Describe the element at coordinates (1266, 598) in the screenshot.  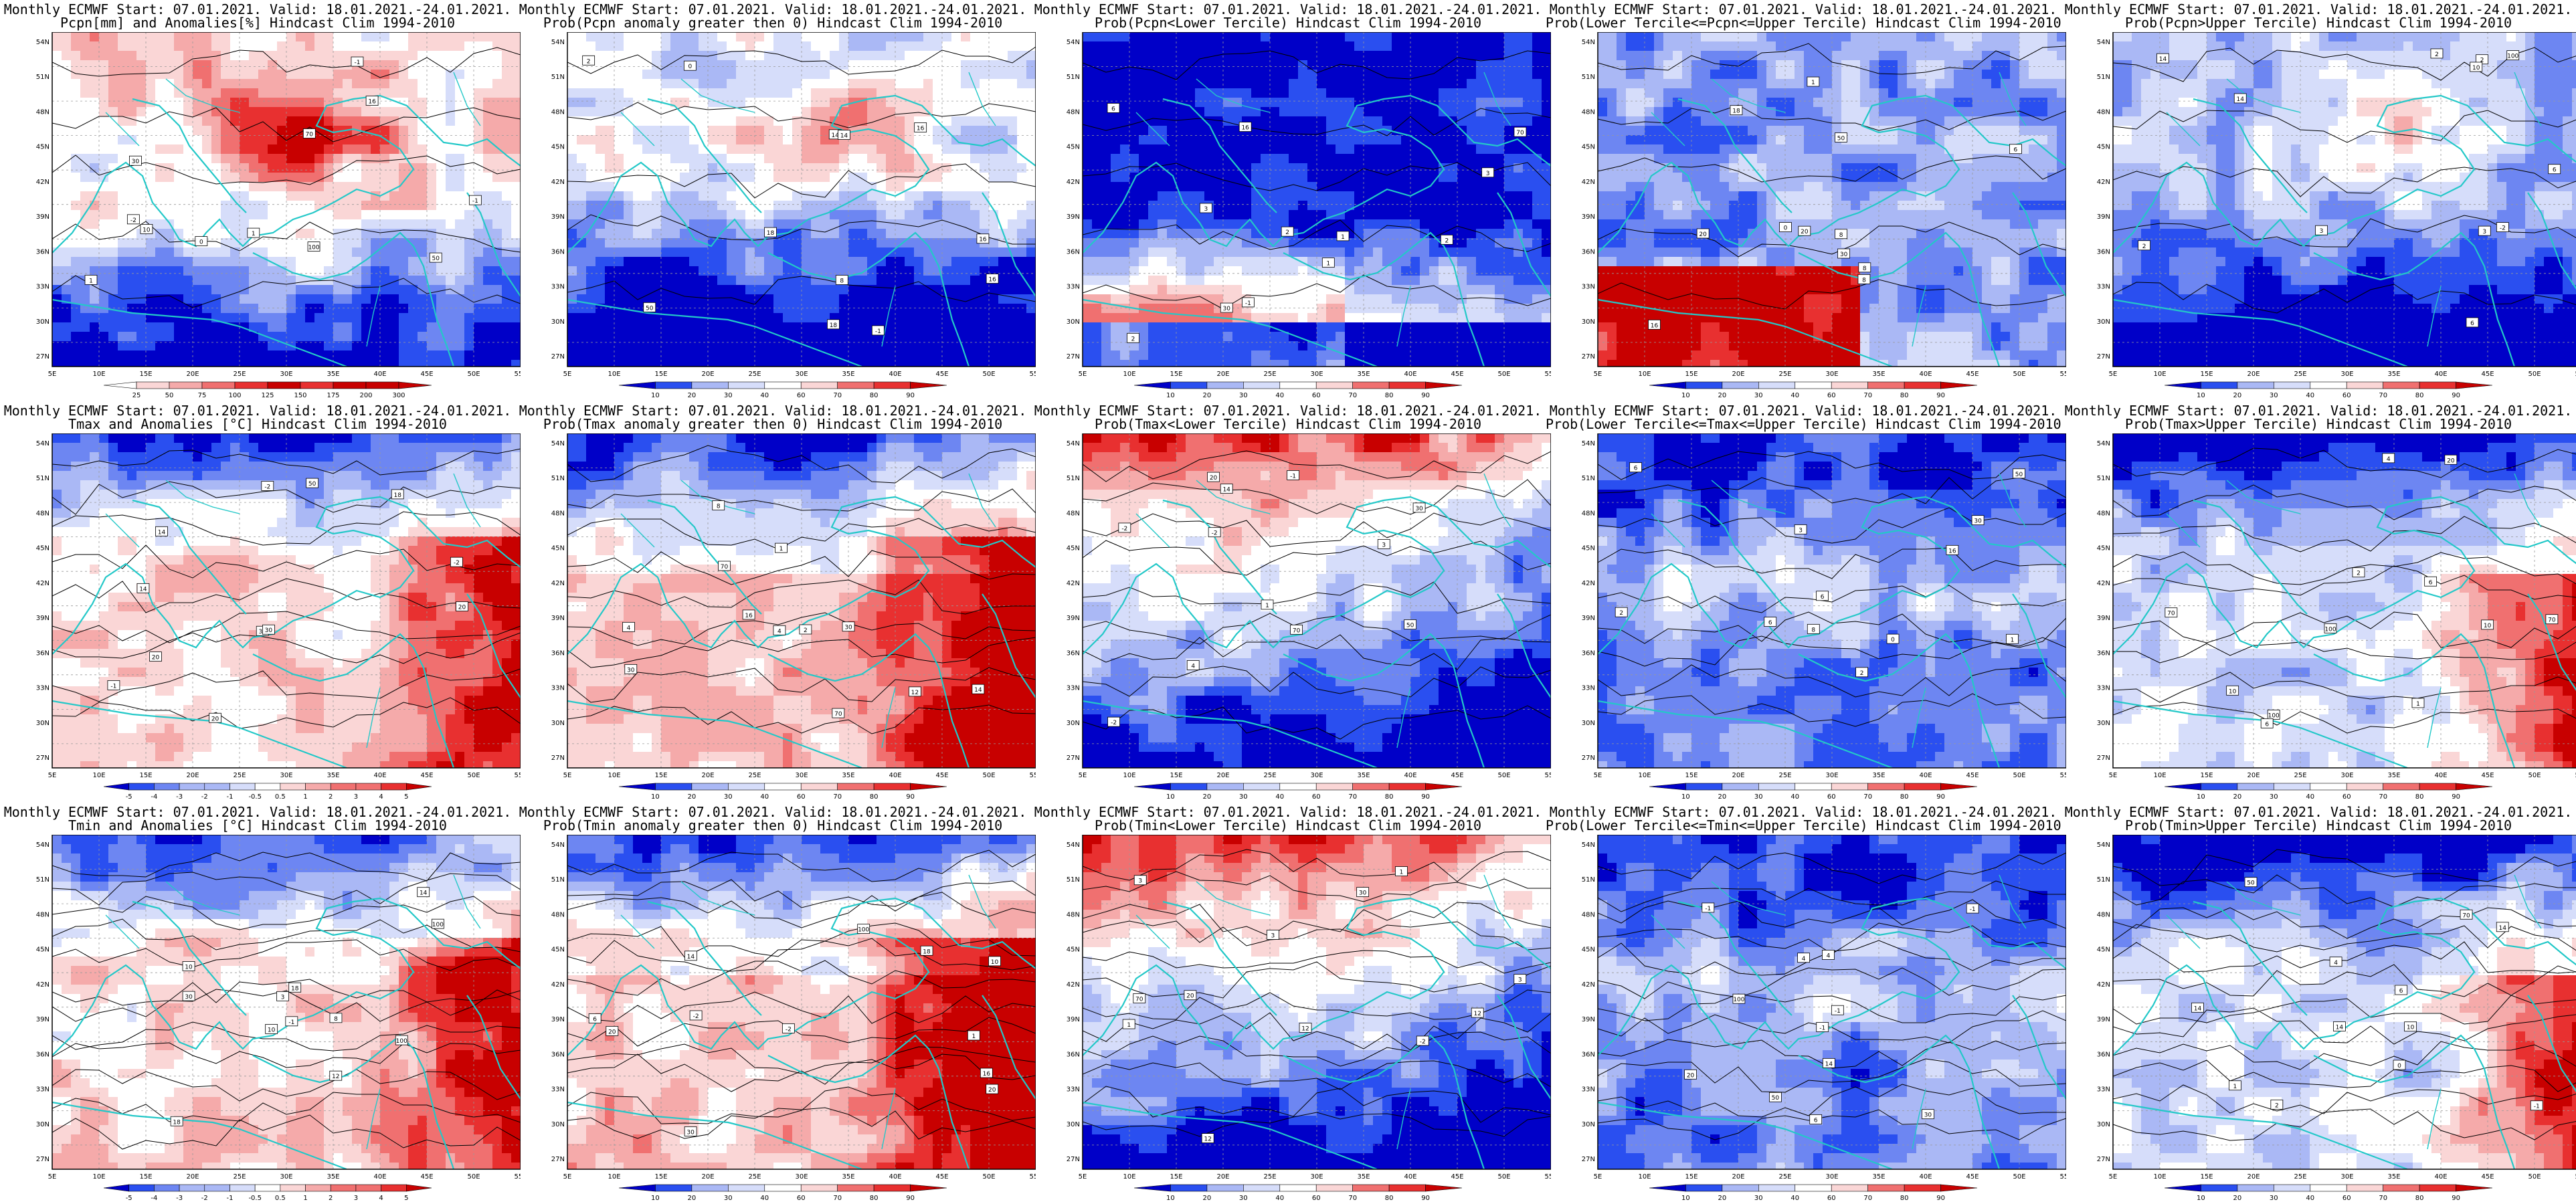
I see `value-labels: 70 -2 -2 50 20 -1 3 14 30 4 1 -2` at that location.